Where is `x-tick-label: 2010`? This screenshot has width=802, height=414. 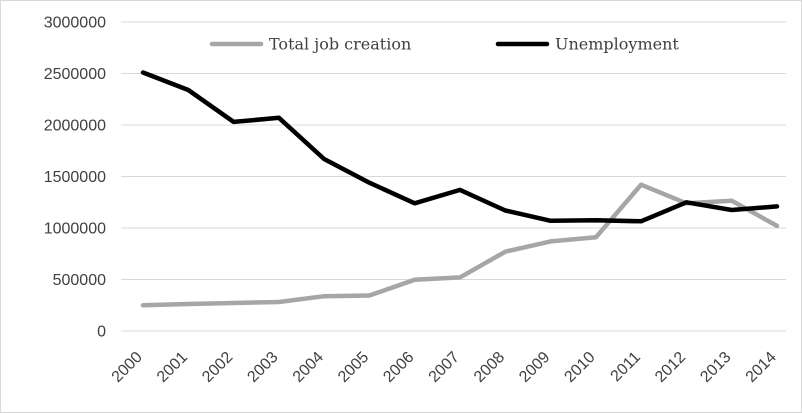 x-tick-label: 2010 is located at coordinates (579, 367).